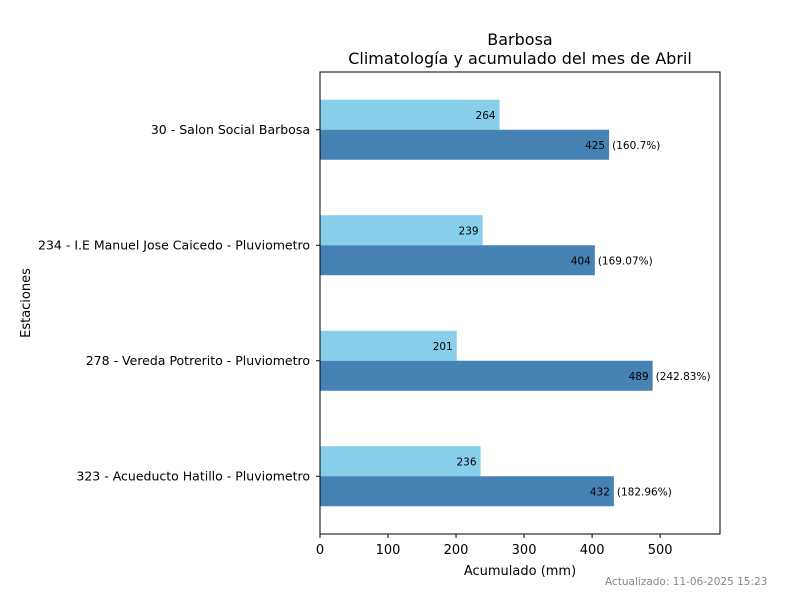 The height and width of the screenshot is (600, 800). What do you see at coordinates (466, 462) in the screenshot?
I see `bar-value-label: 236` at bounding box center [466, 462].